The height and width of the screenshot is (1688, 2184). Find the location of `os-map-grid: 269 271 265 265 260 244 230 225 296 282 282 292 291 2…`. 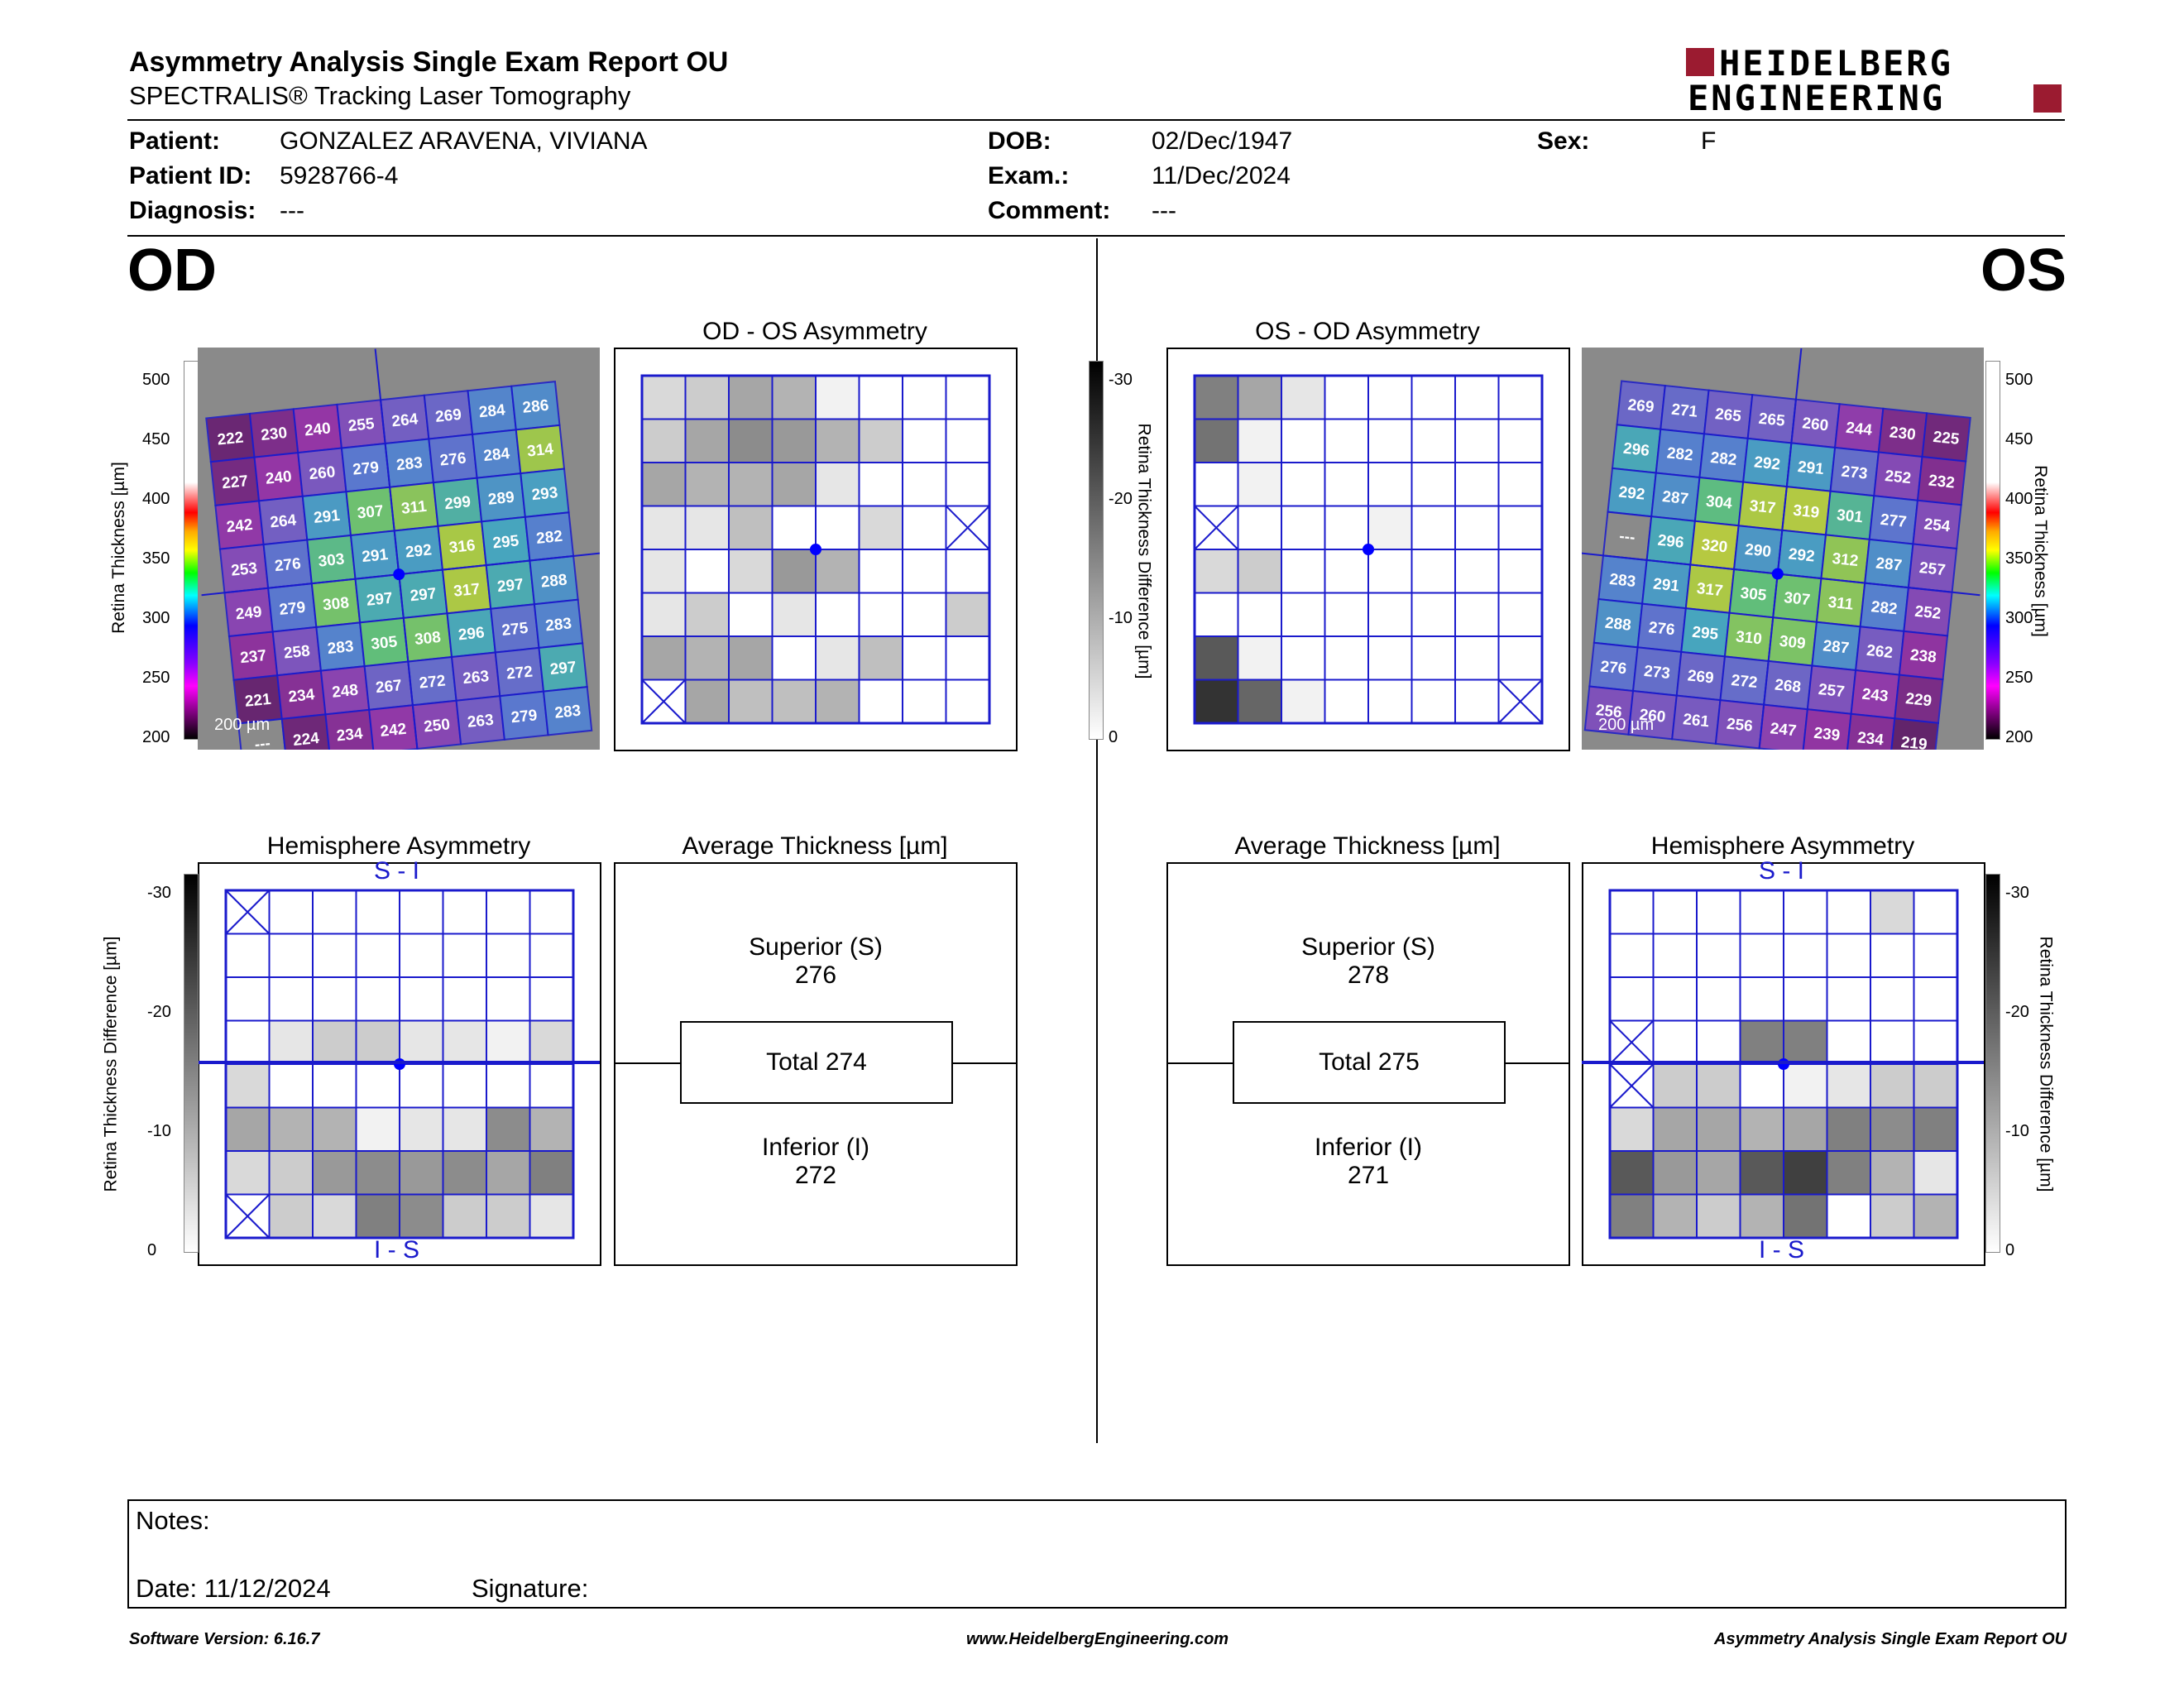

os-map-grid: 269 271 265 265 260 244 230 225 296 282 282 292 291 2… is located at coordinates (1779, 558).